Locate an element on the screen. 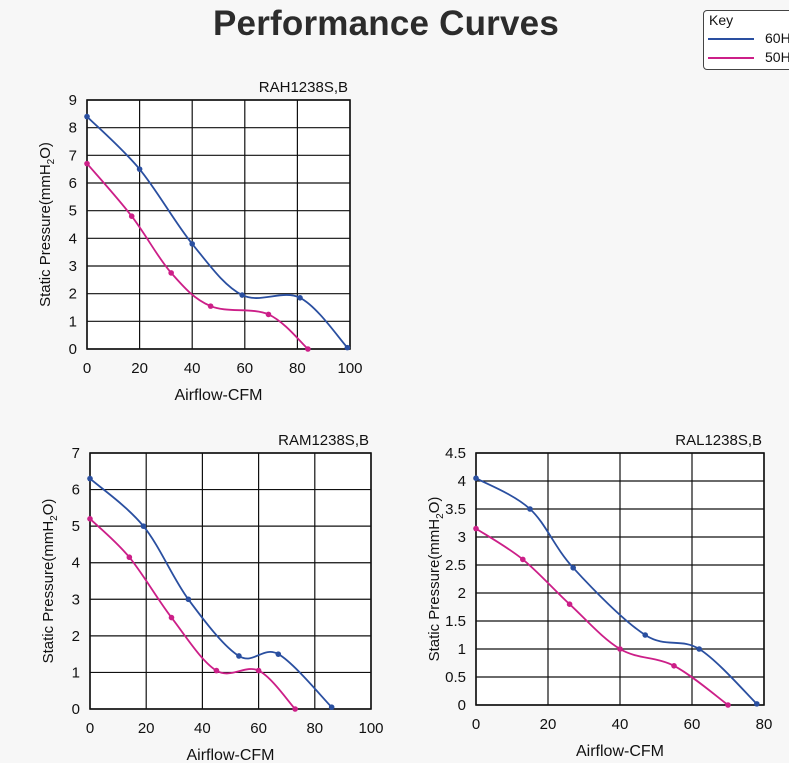 Image resolution: width=789 pixels, height=763 pixels. legend-key-box: Key 60Hz 50Hz is located at coordinates (746, 40).